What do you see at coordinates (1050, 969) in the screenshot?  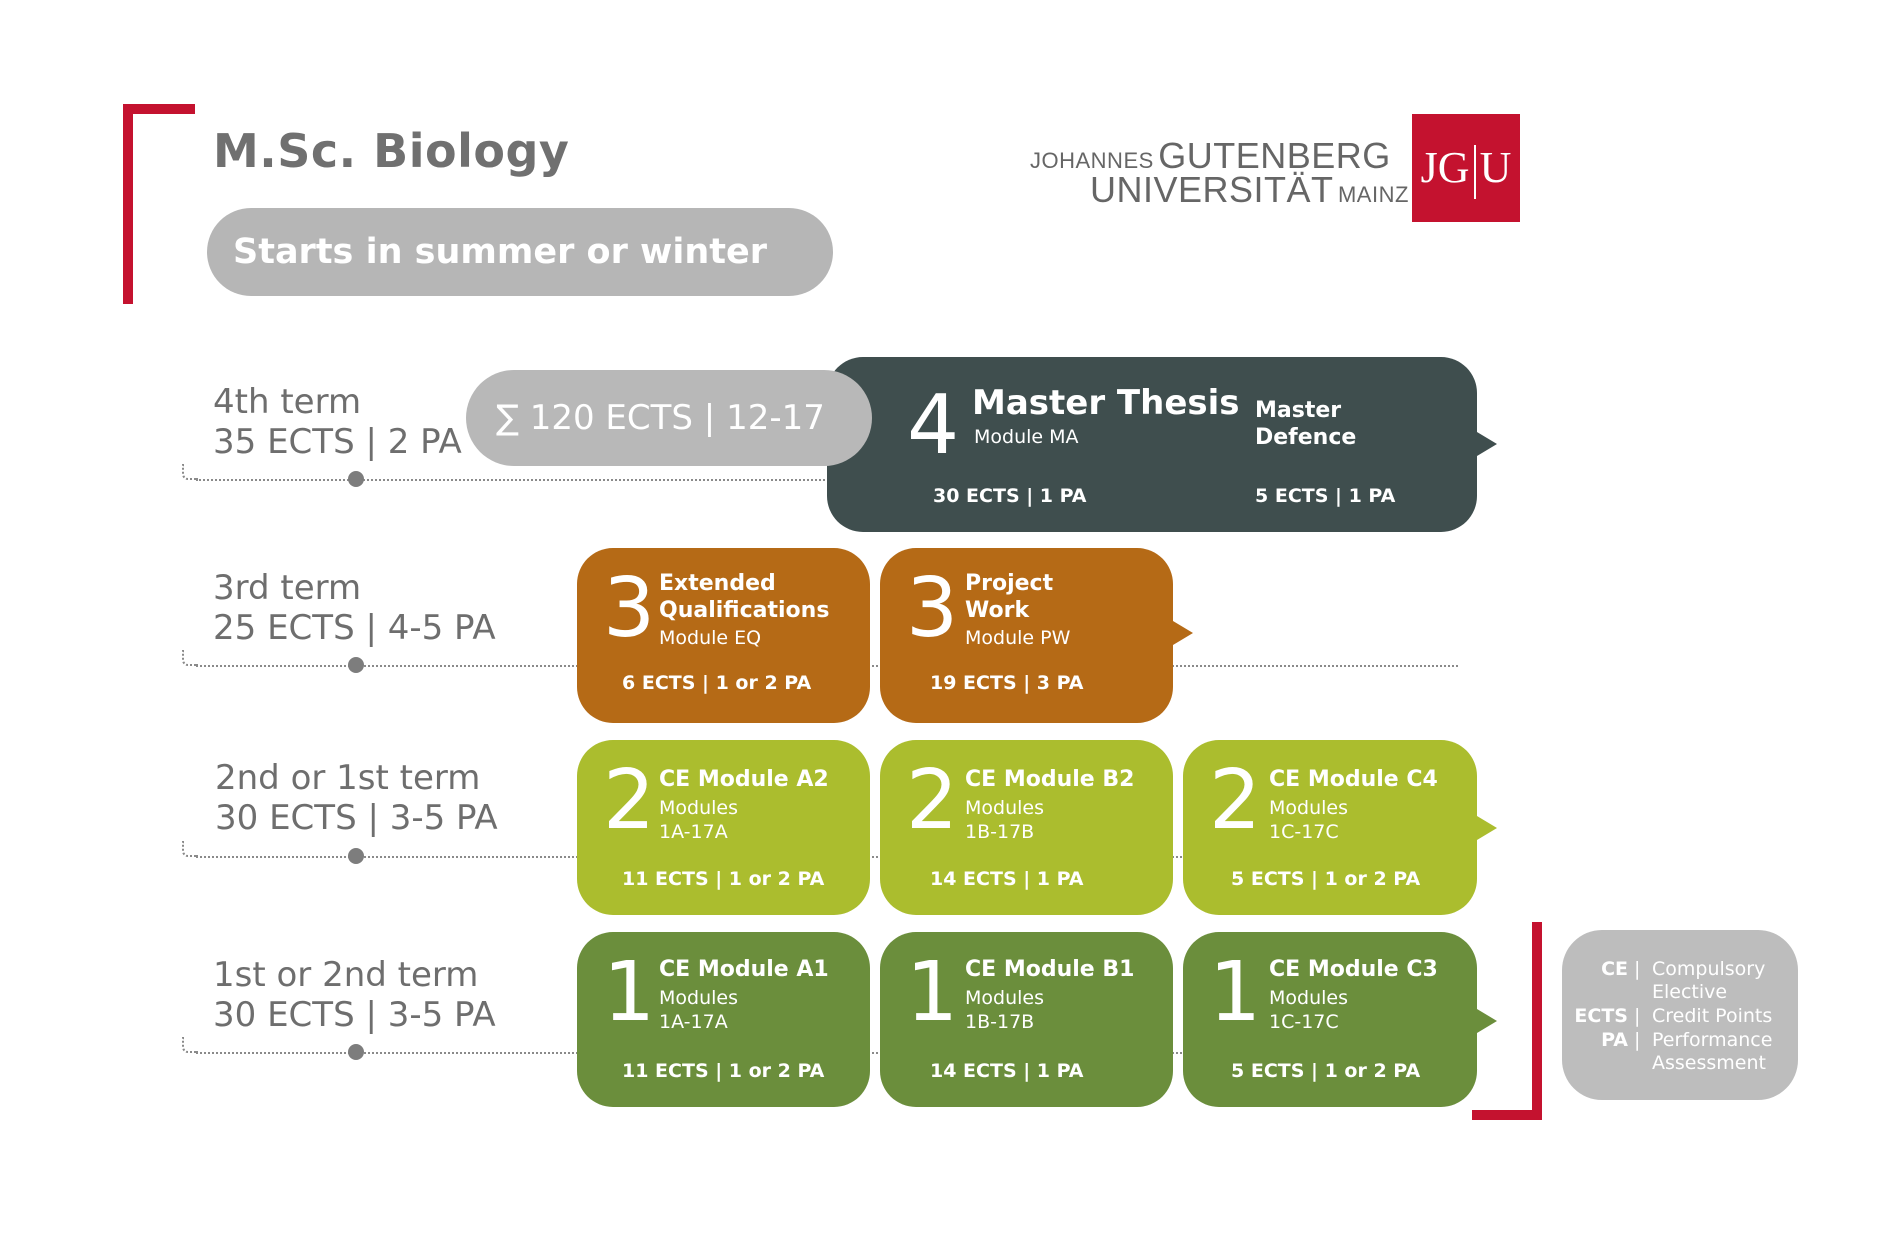 I see `module-name: CE Module B1` at bounding box center [1050, 969].